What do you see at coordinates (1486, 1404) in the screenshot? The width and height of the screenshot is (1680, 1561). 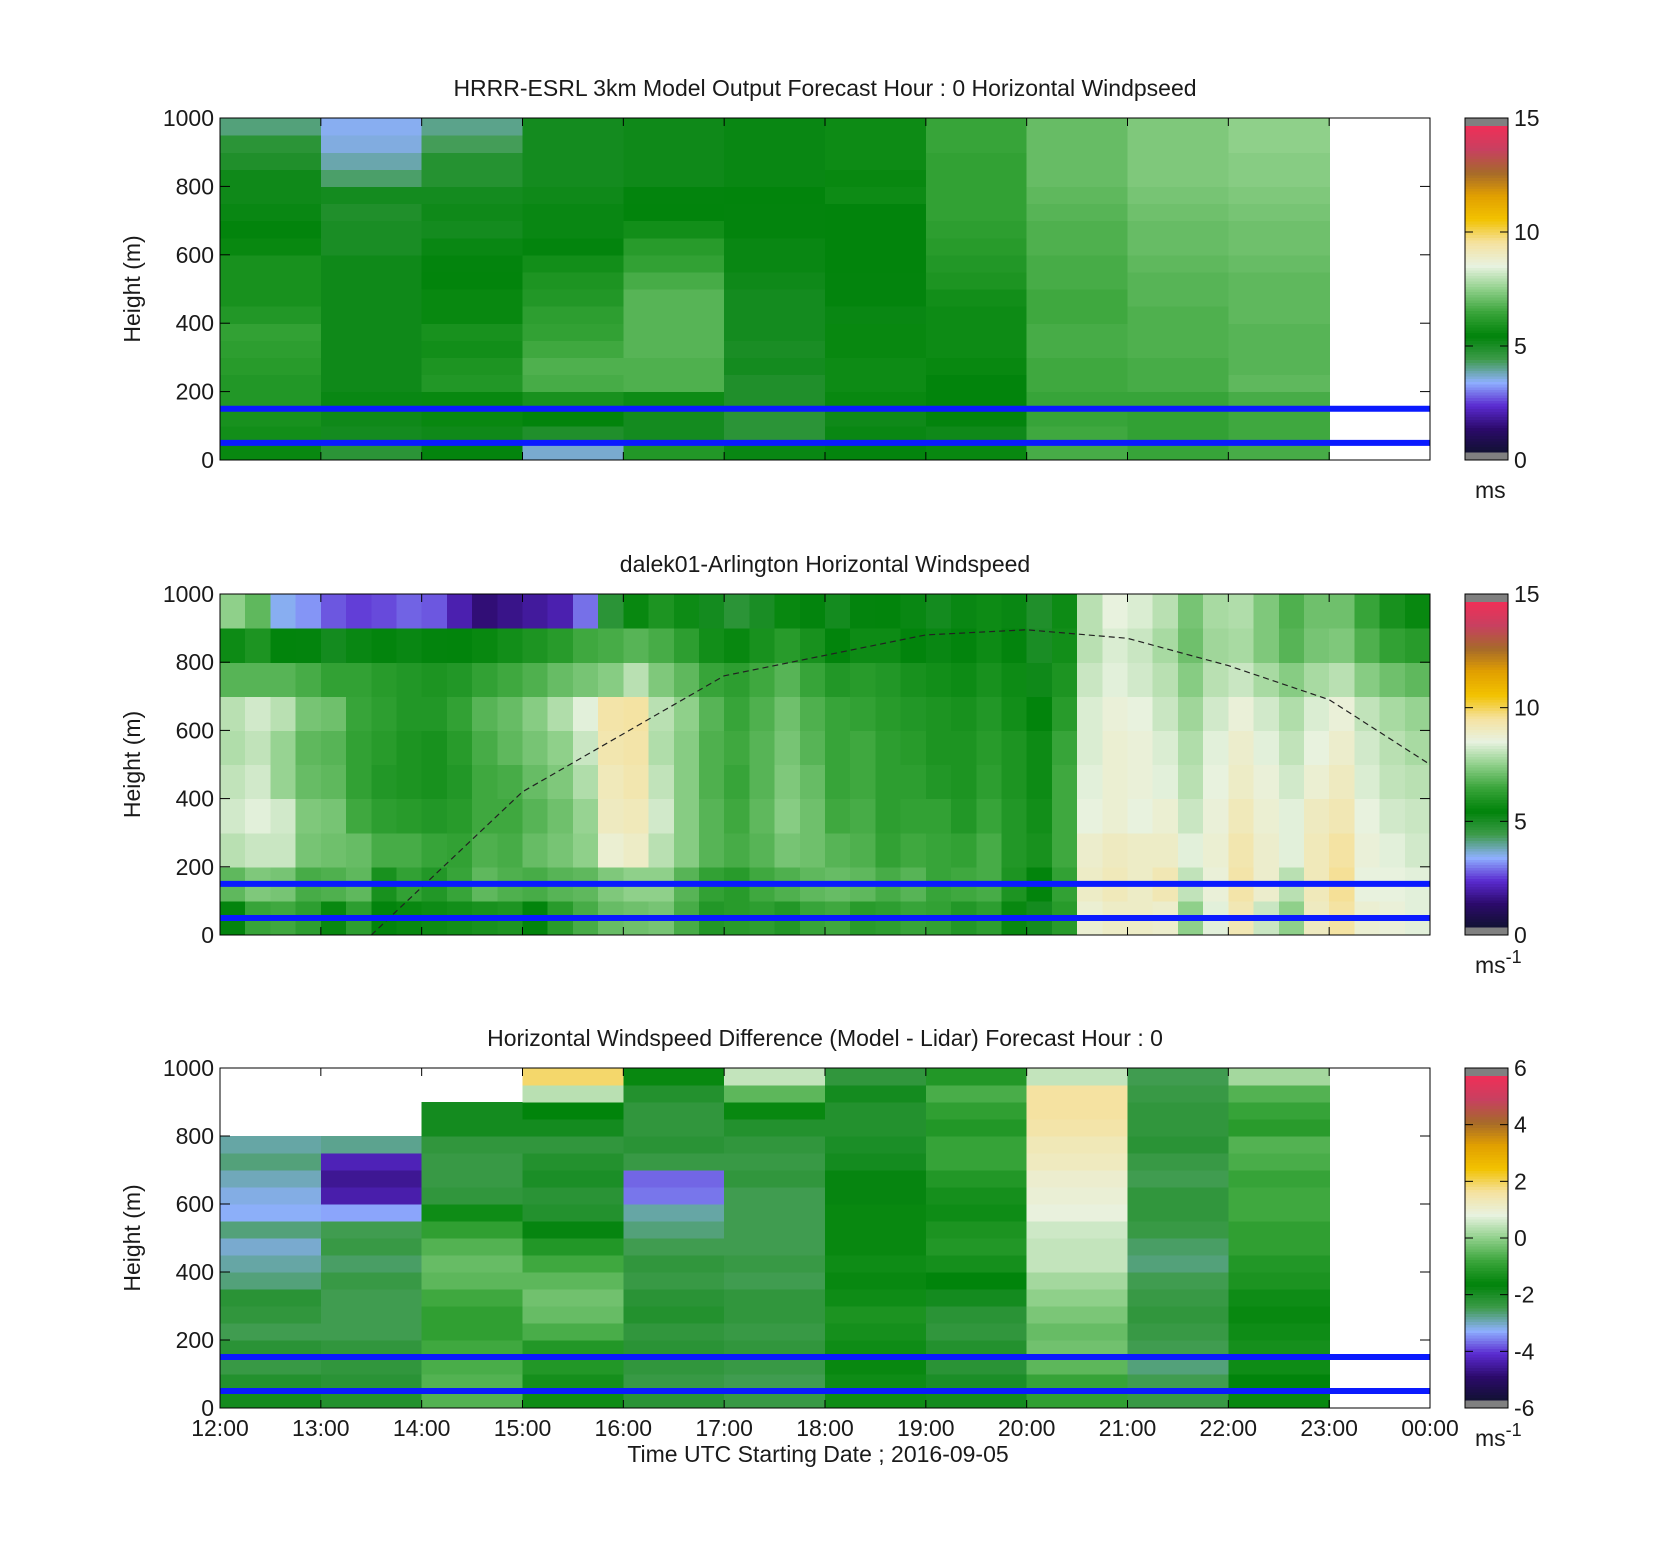 I see `colorbar-underflow` at bounding box center [1486, 1404].